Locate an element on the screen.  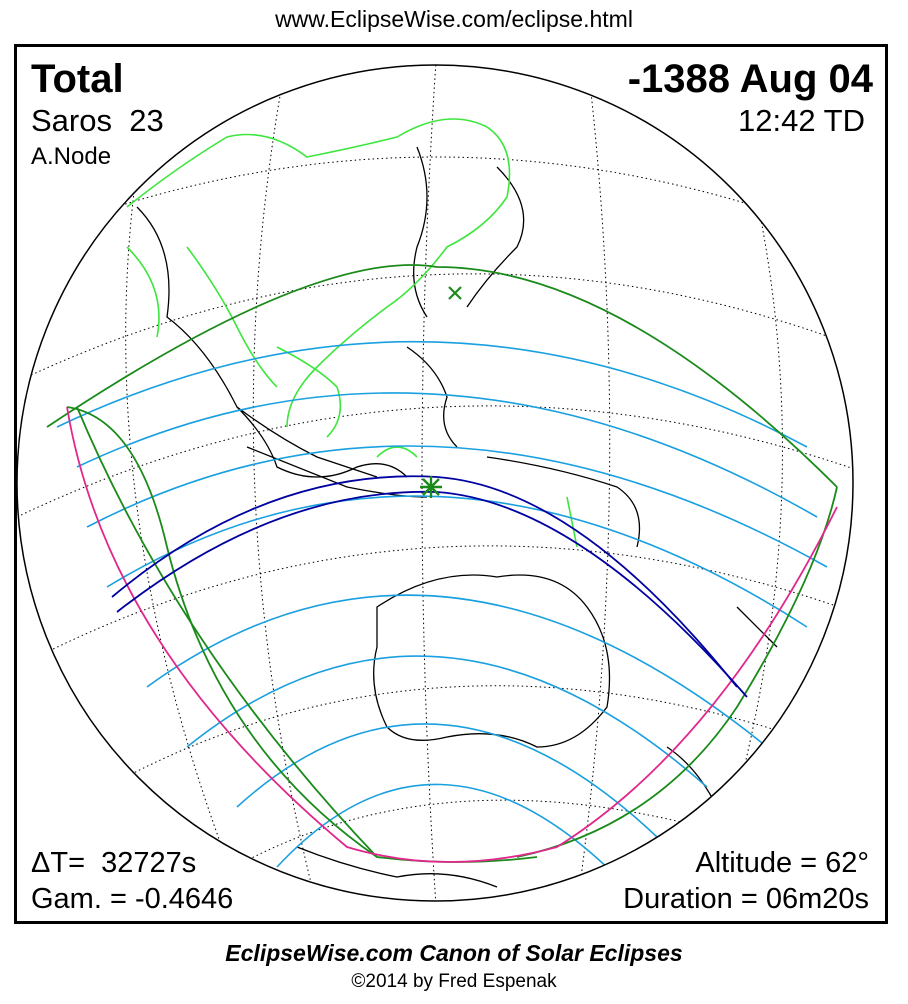
gamma-value: Gam. = -0.4646 is located at coordinates (132, 899).